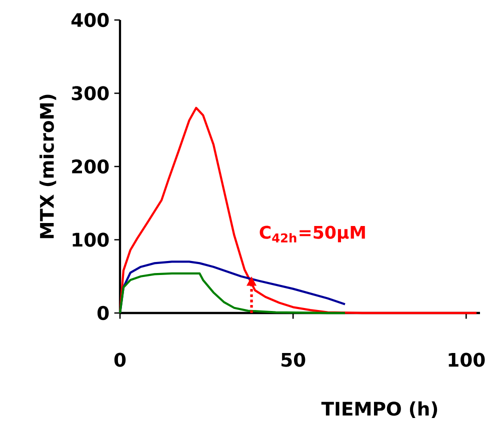  Describe the element at coordinates (232, 293) in the screenshot. I see `line-series` at that location.